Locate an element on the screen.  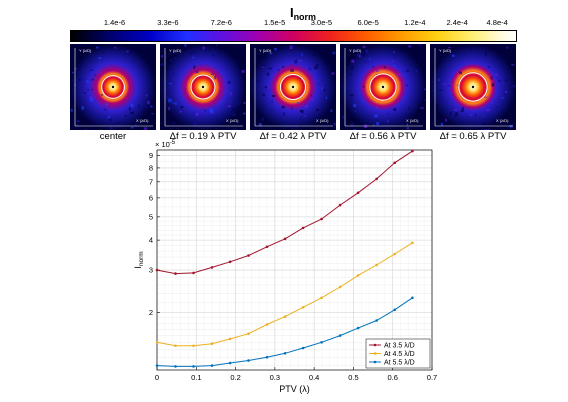
psf-panel: Y (λ/D) X (λ/D) is located at coordinates (293, 87).